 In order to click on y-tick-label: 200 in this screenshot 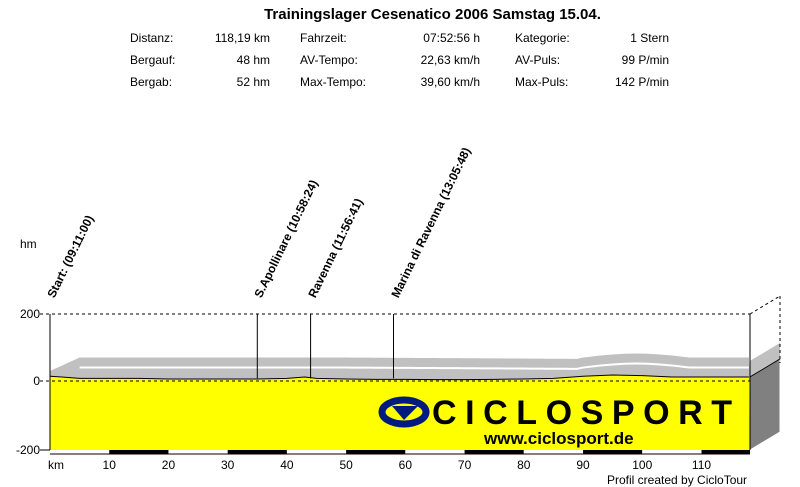, I will do `click(30, 314)`.